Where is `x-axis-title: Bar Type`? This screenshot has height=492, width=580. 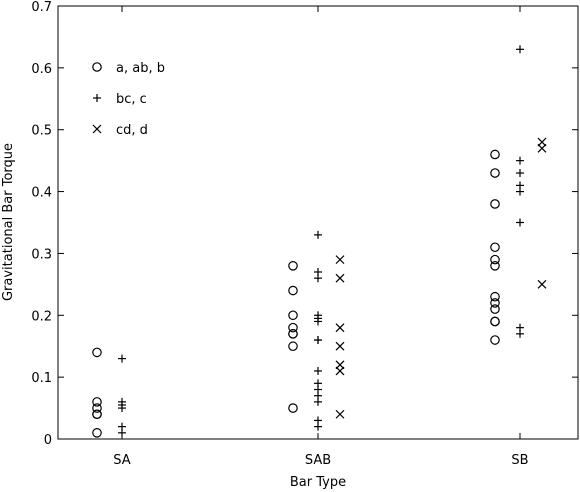 x-axis-title: Bar Type is located at coordinates (318, 482).